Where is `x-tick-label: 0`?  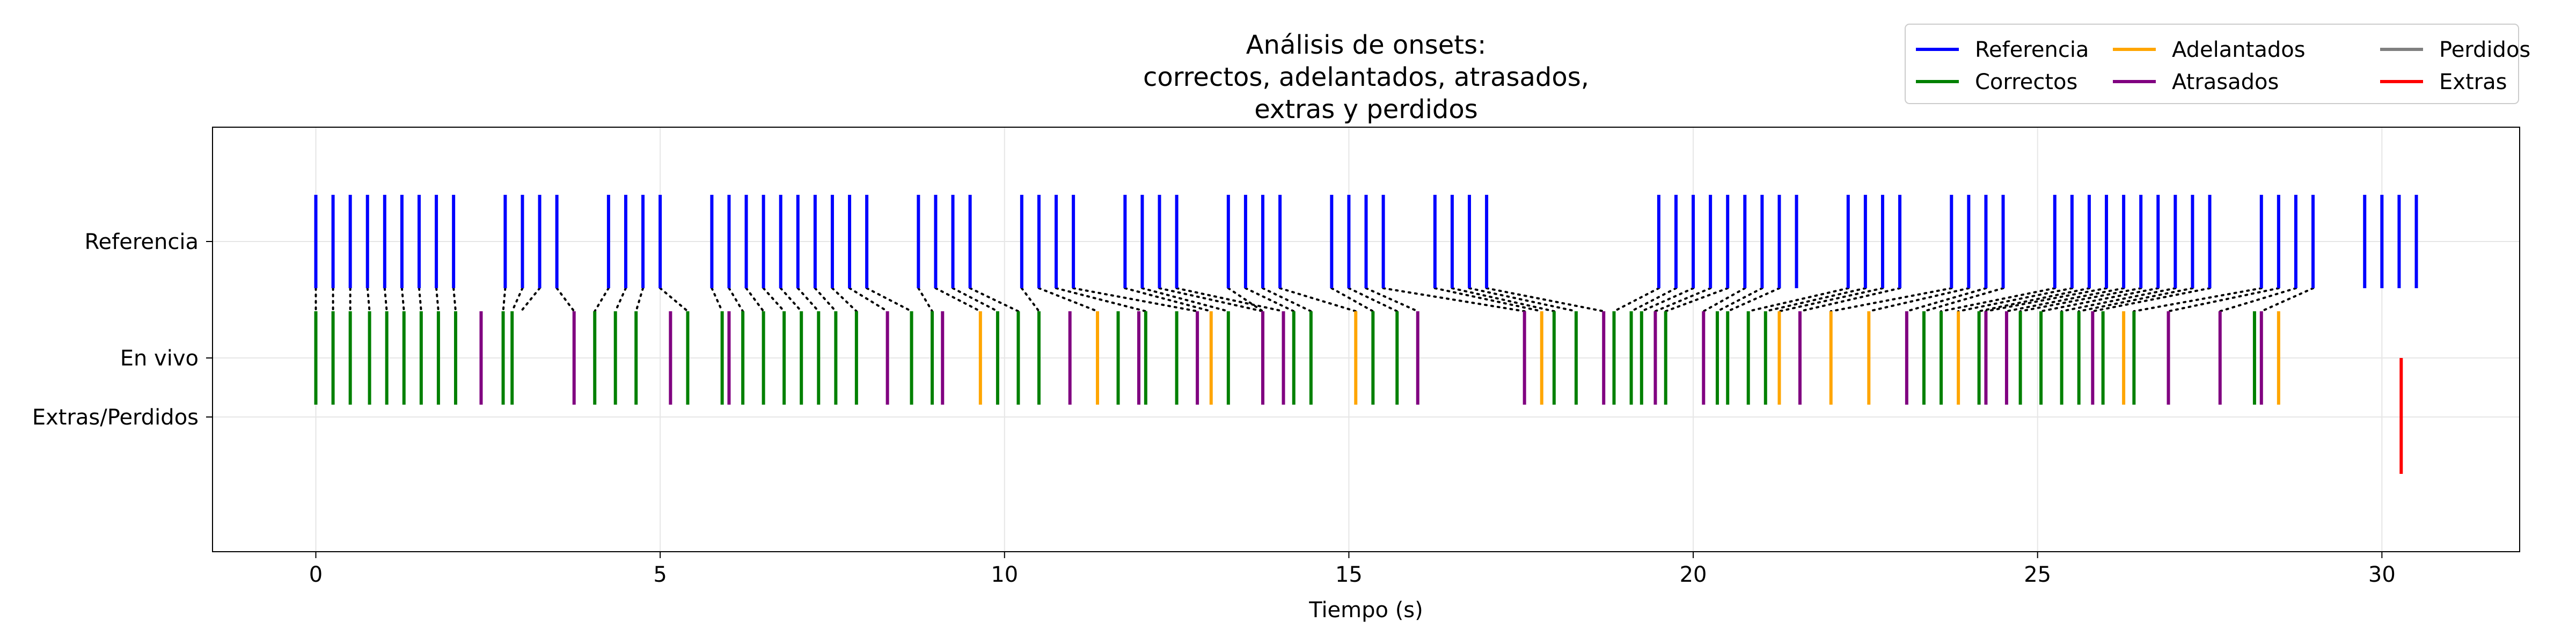 x-tick-label: 0 is located at coordinates (316, 574).